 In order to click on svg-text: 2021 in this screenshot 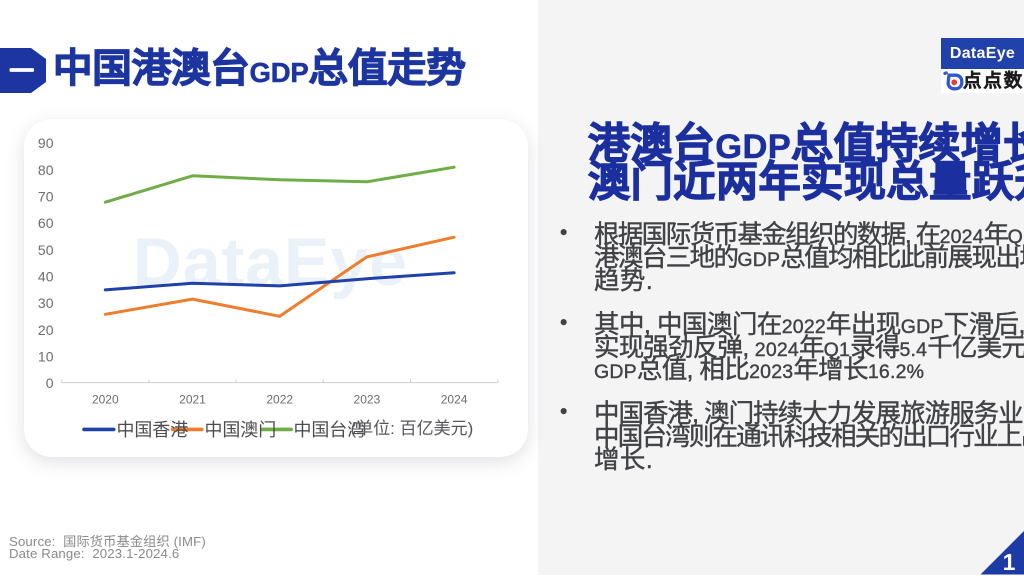, I will do `click(192, 399)`.